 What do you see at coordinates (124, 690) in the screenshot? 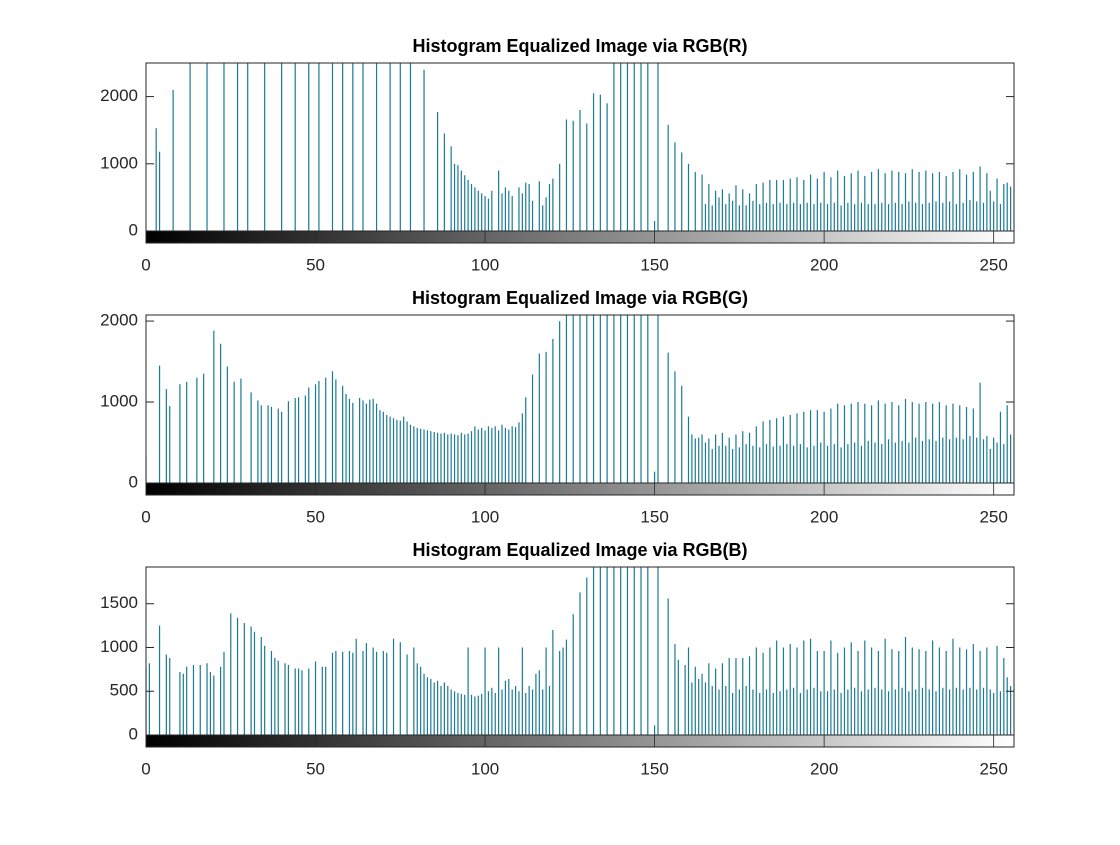
I see `y-tick-label: 500` at bounding box center [124, 690].